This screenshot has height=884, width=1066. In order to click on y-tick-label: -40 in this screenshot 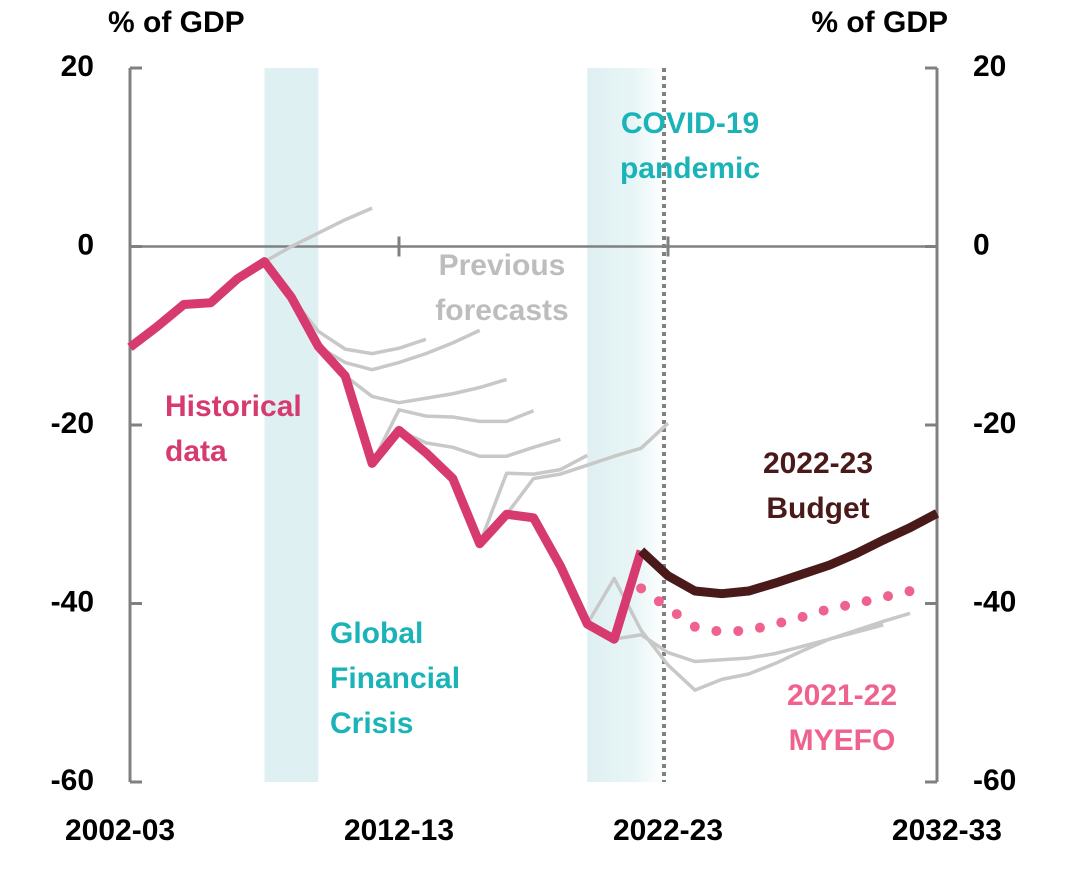, I will do `click(72, 601)`.